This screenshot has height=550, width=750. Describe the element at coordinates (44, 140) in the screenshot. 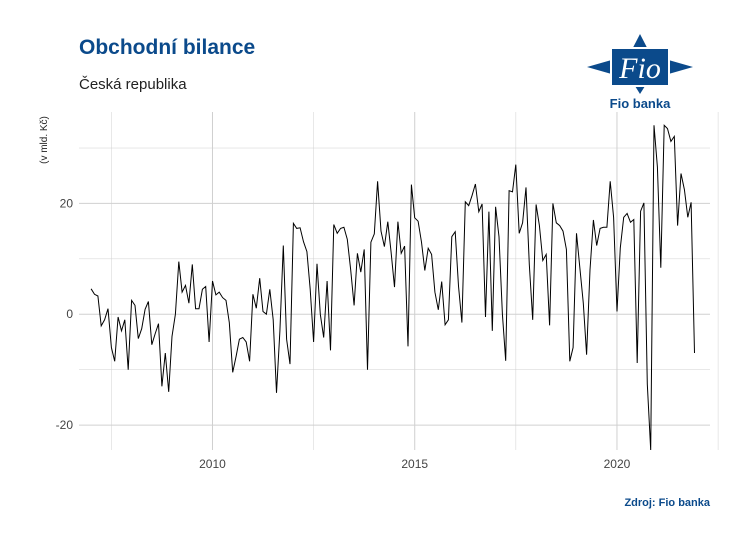

I see `y-axis-label: (v mld. Kč)` at that location.